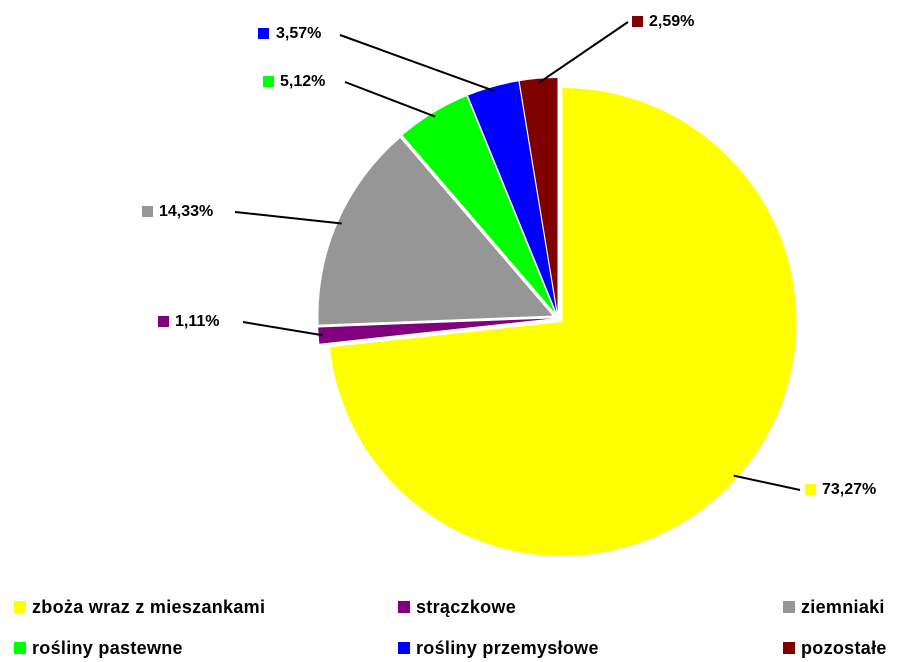  I want to click on data-label: 1,11%, so click(197, 321).